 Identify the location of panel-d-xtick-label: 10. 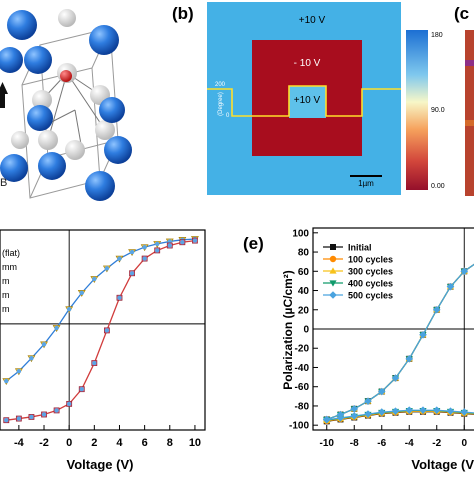
(195, 443).